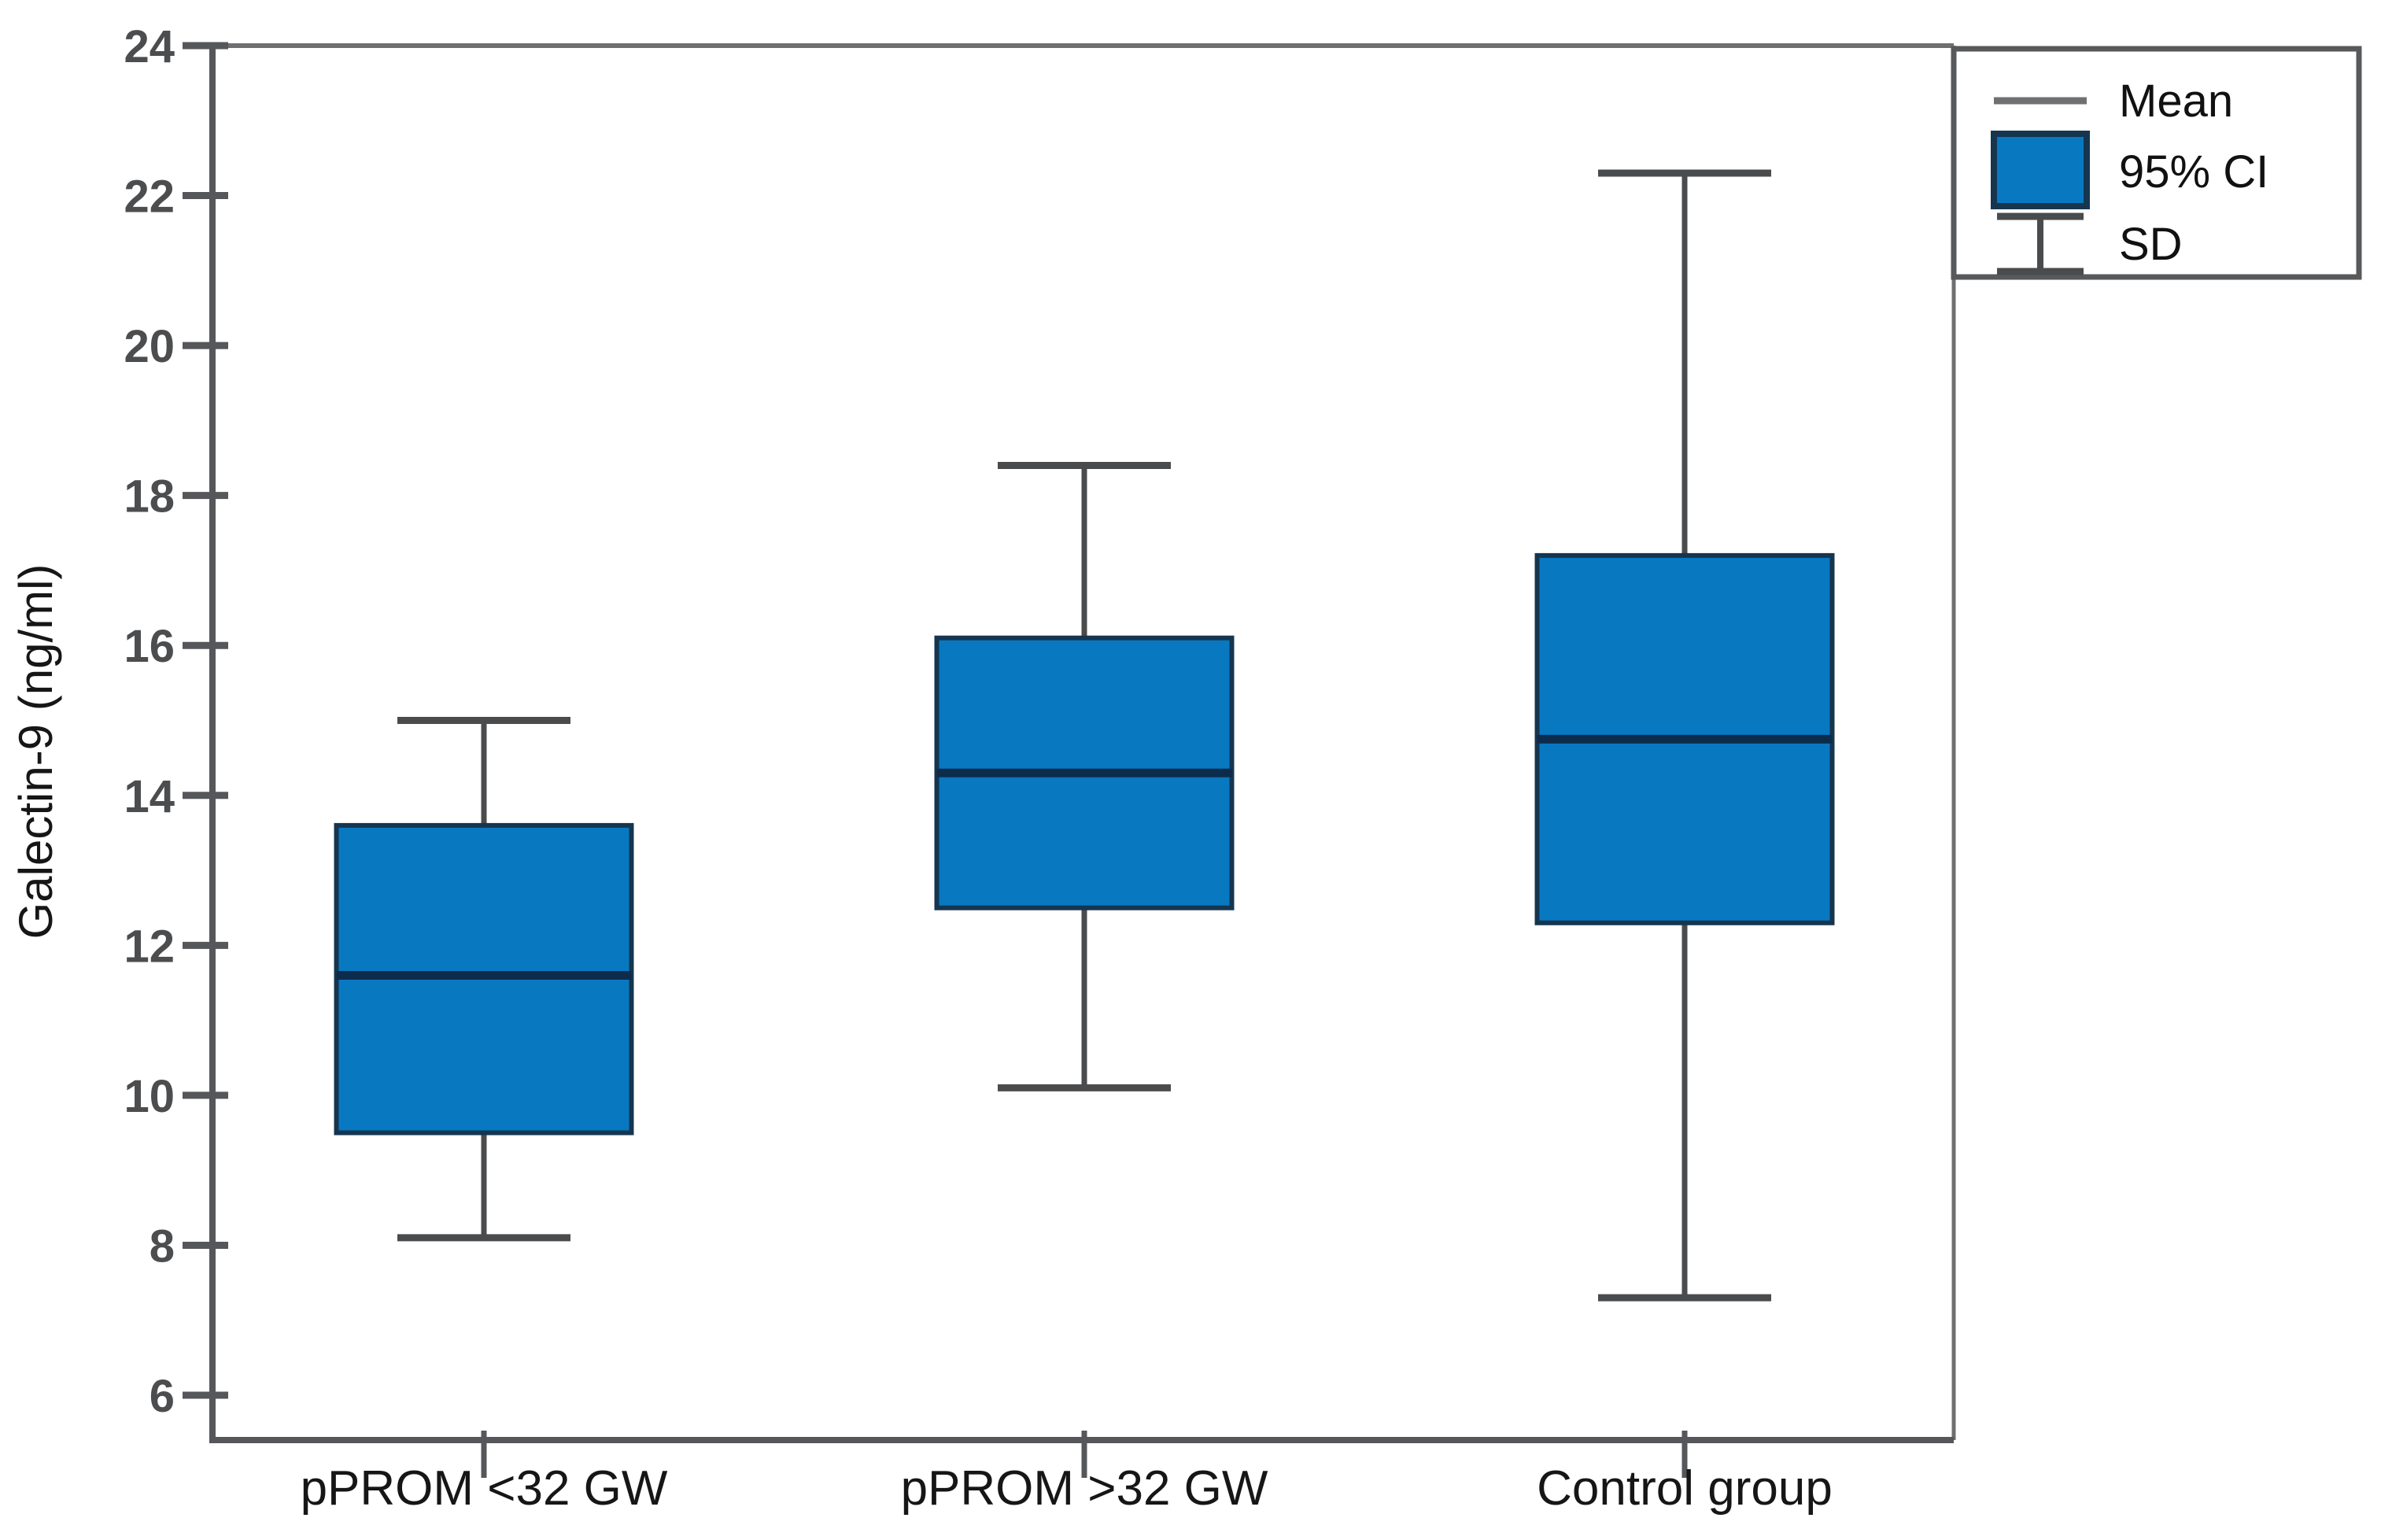 The height and width of the screenshot is (1540, 2381). I want to click on y-tick-label: 22, so click(149, 197).